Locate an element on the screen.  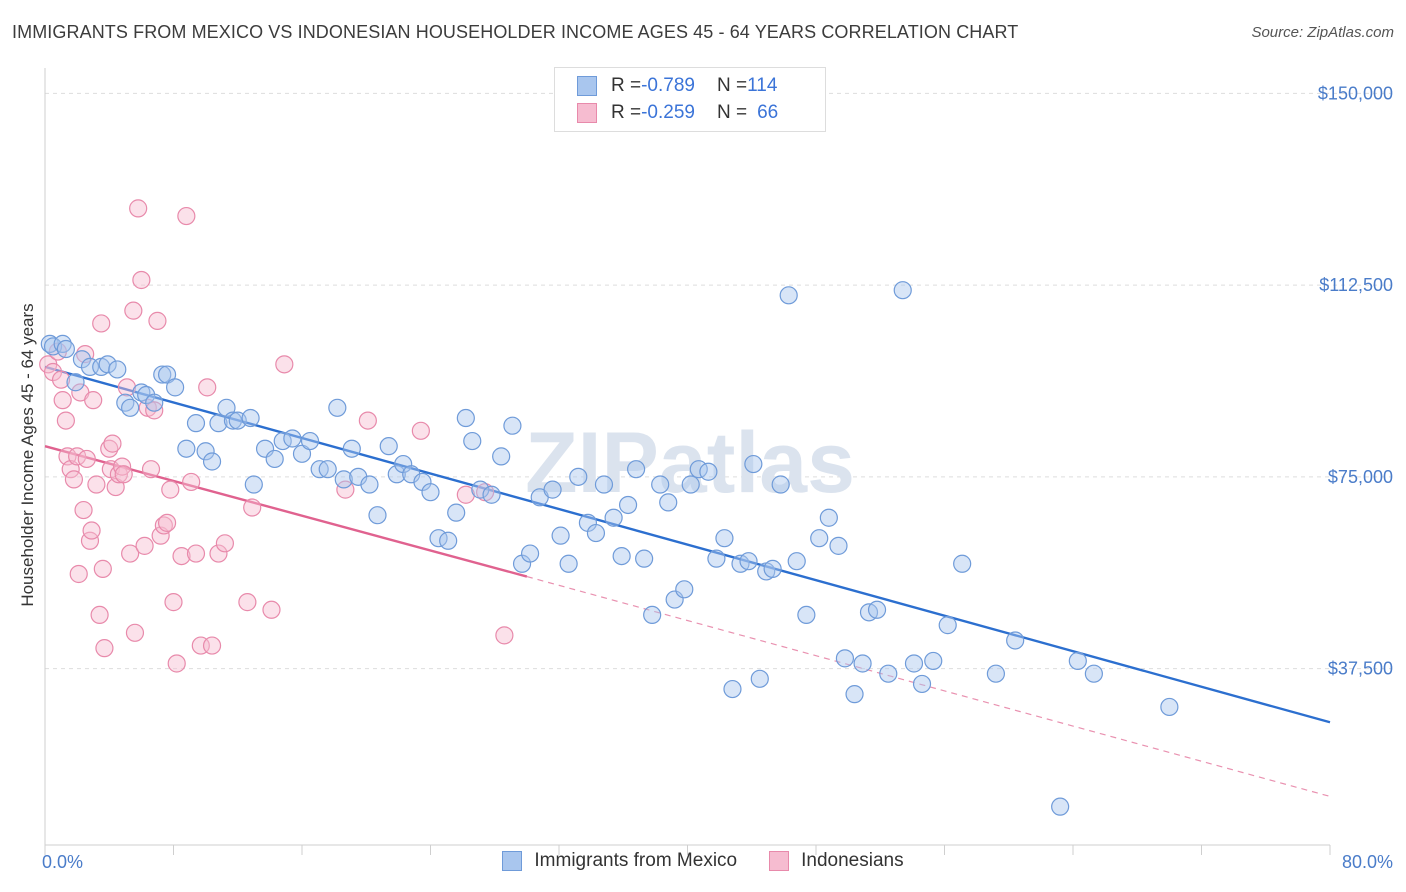
legend-item-indonesians: Indonesians is located at coordinates (836, 861).